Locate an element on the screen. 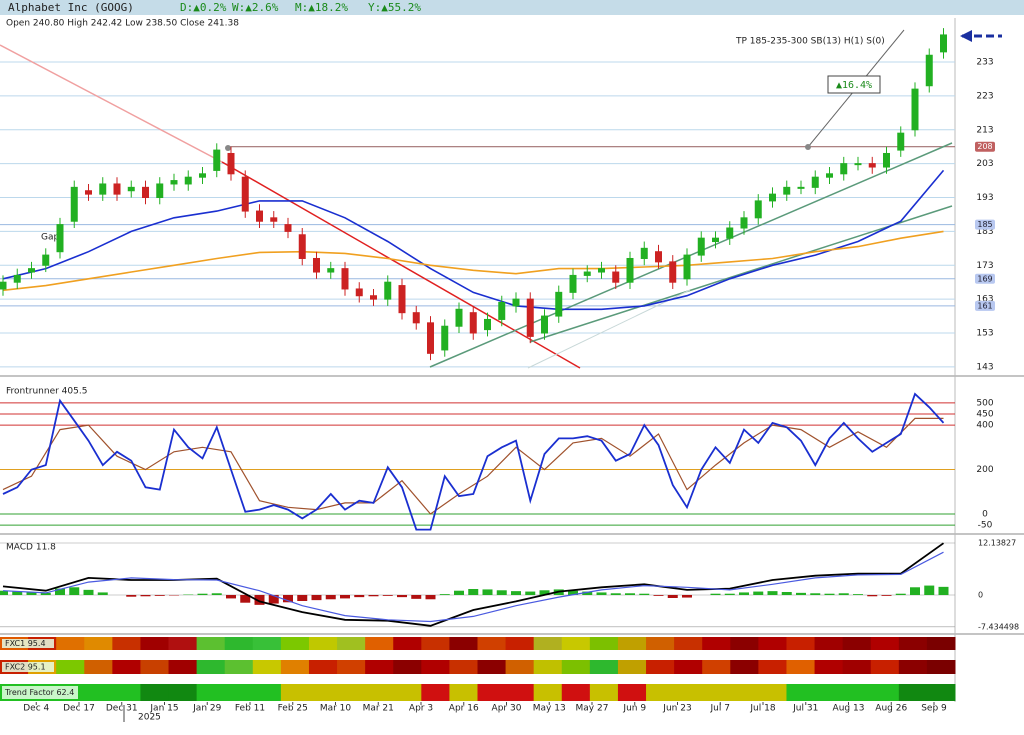 Image resolution: width=1024 pixels, height=735 pixels. y-tick-label: 153 is located at coordinates (984, 334).